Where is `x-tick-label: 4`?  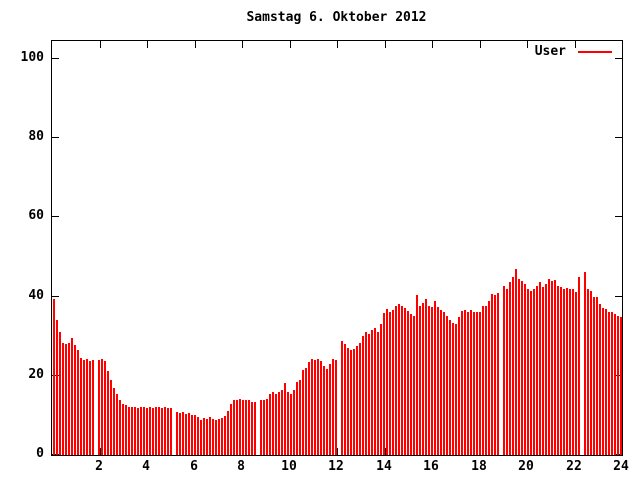
x-tick-label: 4 is located at coordinates (146, 466).